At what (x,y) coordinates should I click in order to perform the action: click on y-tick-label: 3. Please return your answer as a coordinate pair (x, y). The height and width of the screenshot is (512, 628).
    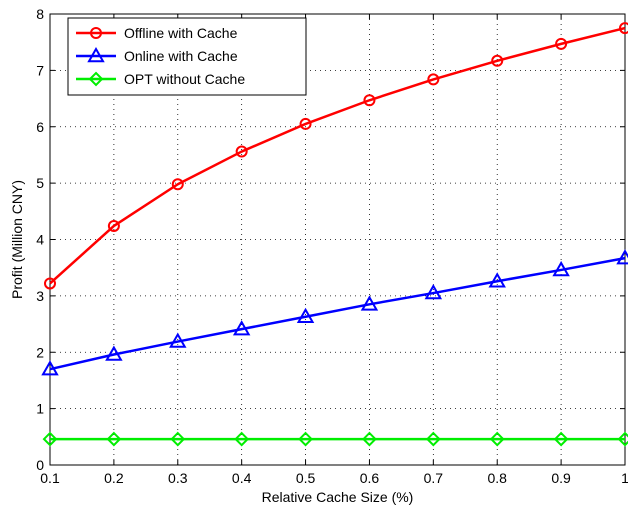
    Looking at the image, I should click on (40, 296).